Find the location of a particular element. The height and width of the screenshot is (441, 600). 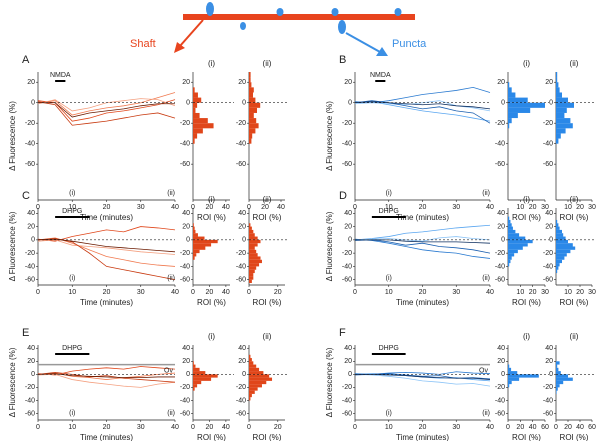

y-axis-title: Δ Fluorescence (%) is located at coordinates (12, 246).